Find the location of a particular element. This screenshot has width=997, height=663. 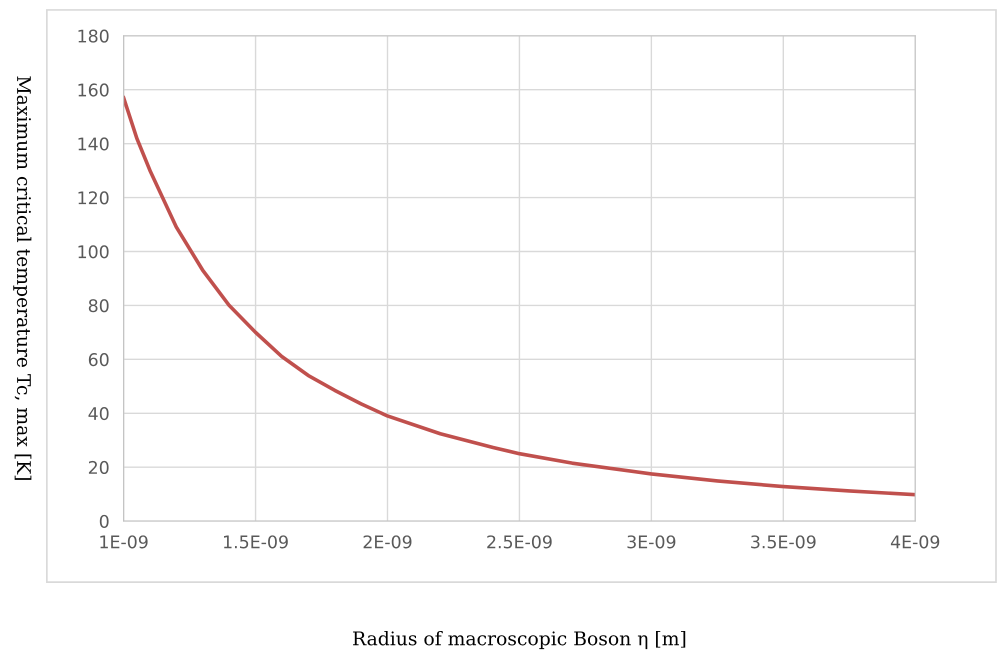

y-tick-label: 140 is located at coordinates (93, 143).